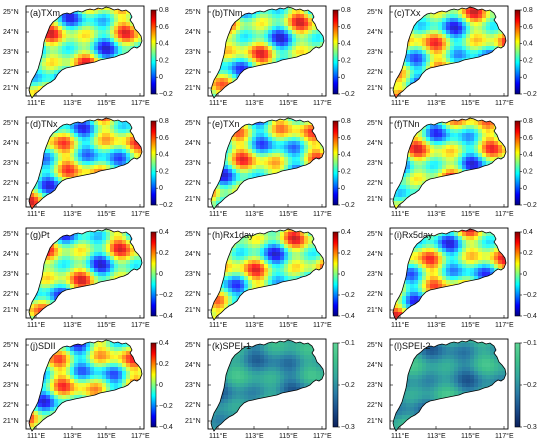 This screenshot has width=550, height=441. I want to click on longitude-label: 113°E, so click(72, 214).